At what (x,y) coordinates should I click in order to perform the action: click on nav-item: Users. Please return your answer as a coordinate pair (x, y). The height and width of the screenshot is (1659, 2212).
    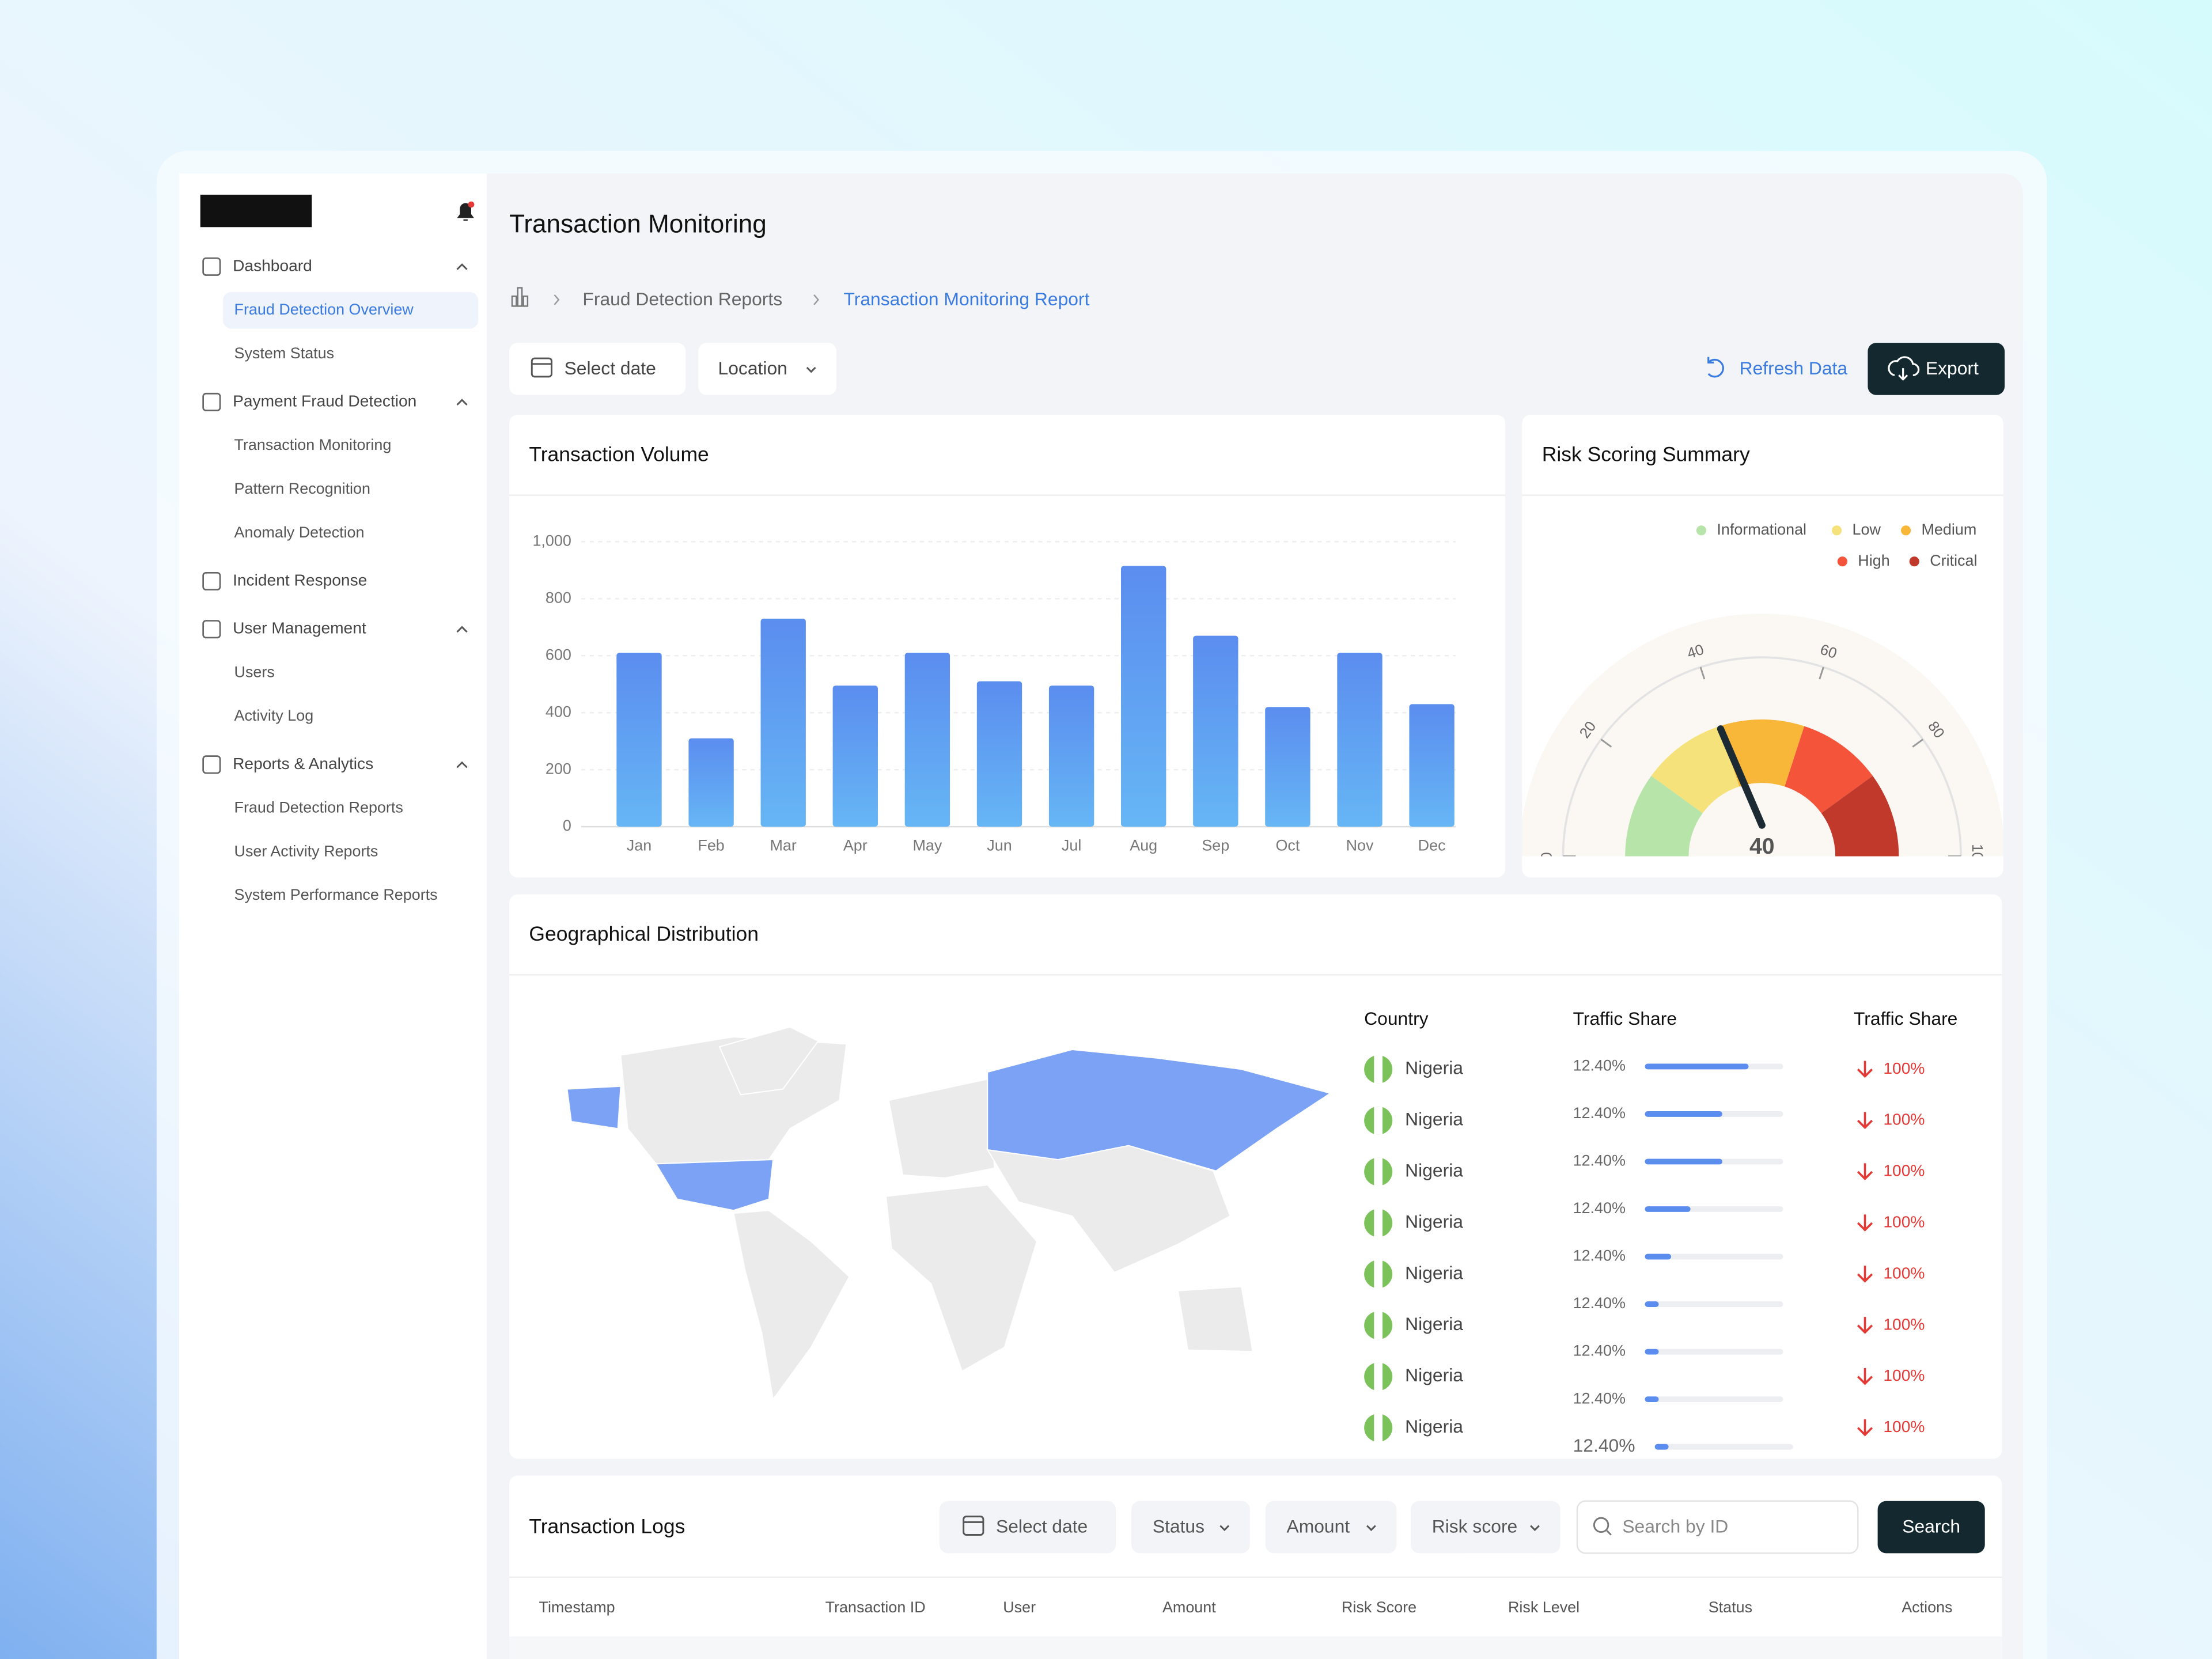
    Looking at the image, I should click on (254, 671).